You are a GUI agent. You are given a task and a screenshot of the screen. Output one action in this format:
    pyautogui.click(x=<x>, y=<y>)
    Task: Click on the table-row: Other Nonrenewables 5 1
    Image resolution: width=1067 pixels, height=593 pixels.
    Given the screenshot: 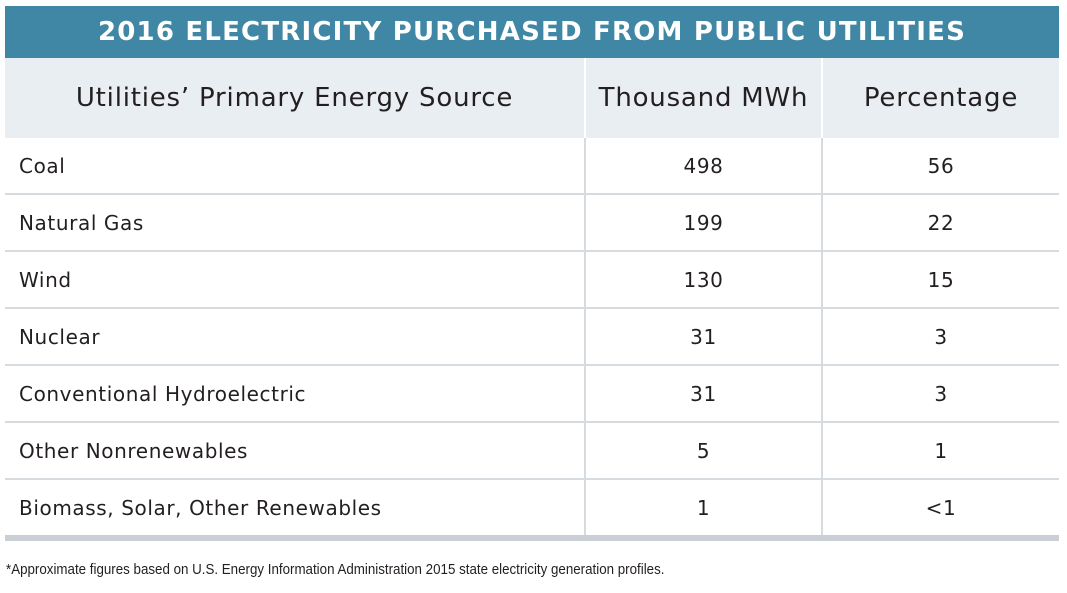 What is the action you would take?
    pyautogui.click(x=532, y=450)
    